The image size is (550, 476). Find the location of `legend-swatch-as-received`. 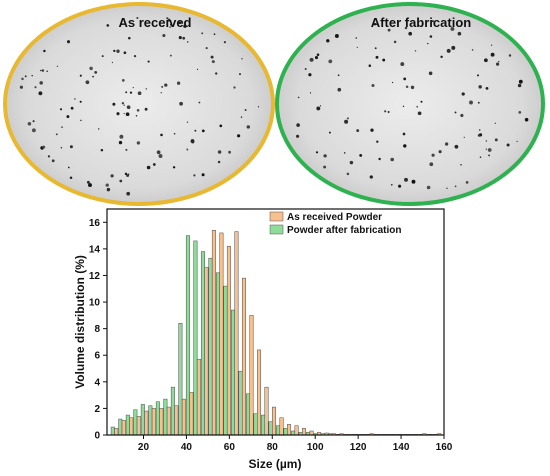

legend-swatch-as-received is located at coordinates (276, 216).